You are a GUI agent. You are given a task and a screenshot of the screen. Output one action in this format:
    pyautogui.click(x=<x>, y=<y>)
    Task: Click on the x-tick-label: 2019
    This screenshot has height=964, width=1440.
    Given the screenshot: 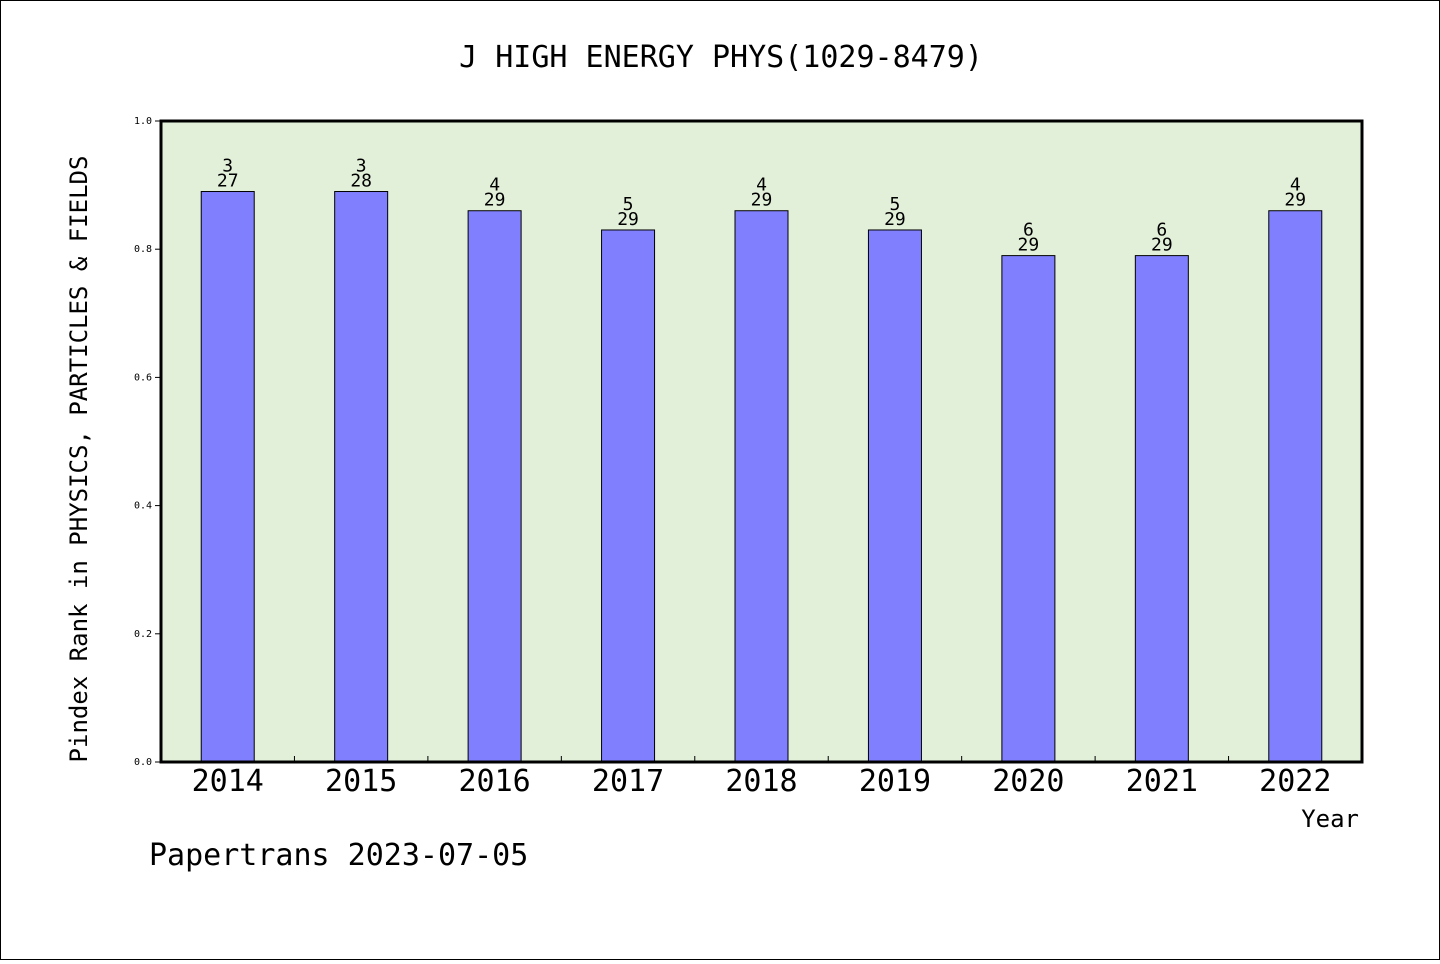 What is the action you would take?
    pyautogui.click(x=895, y=781)
    